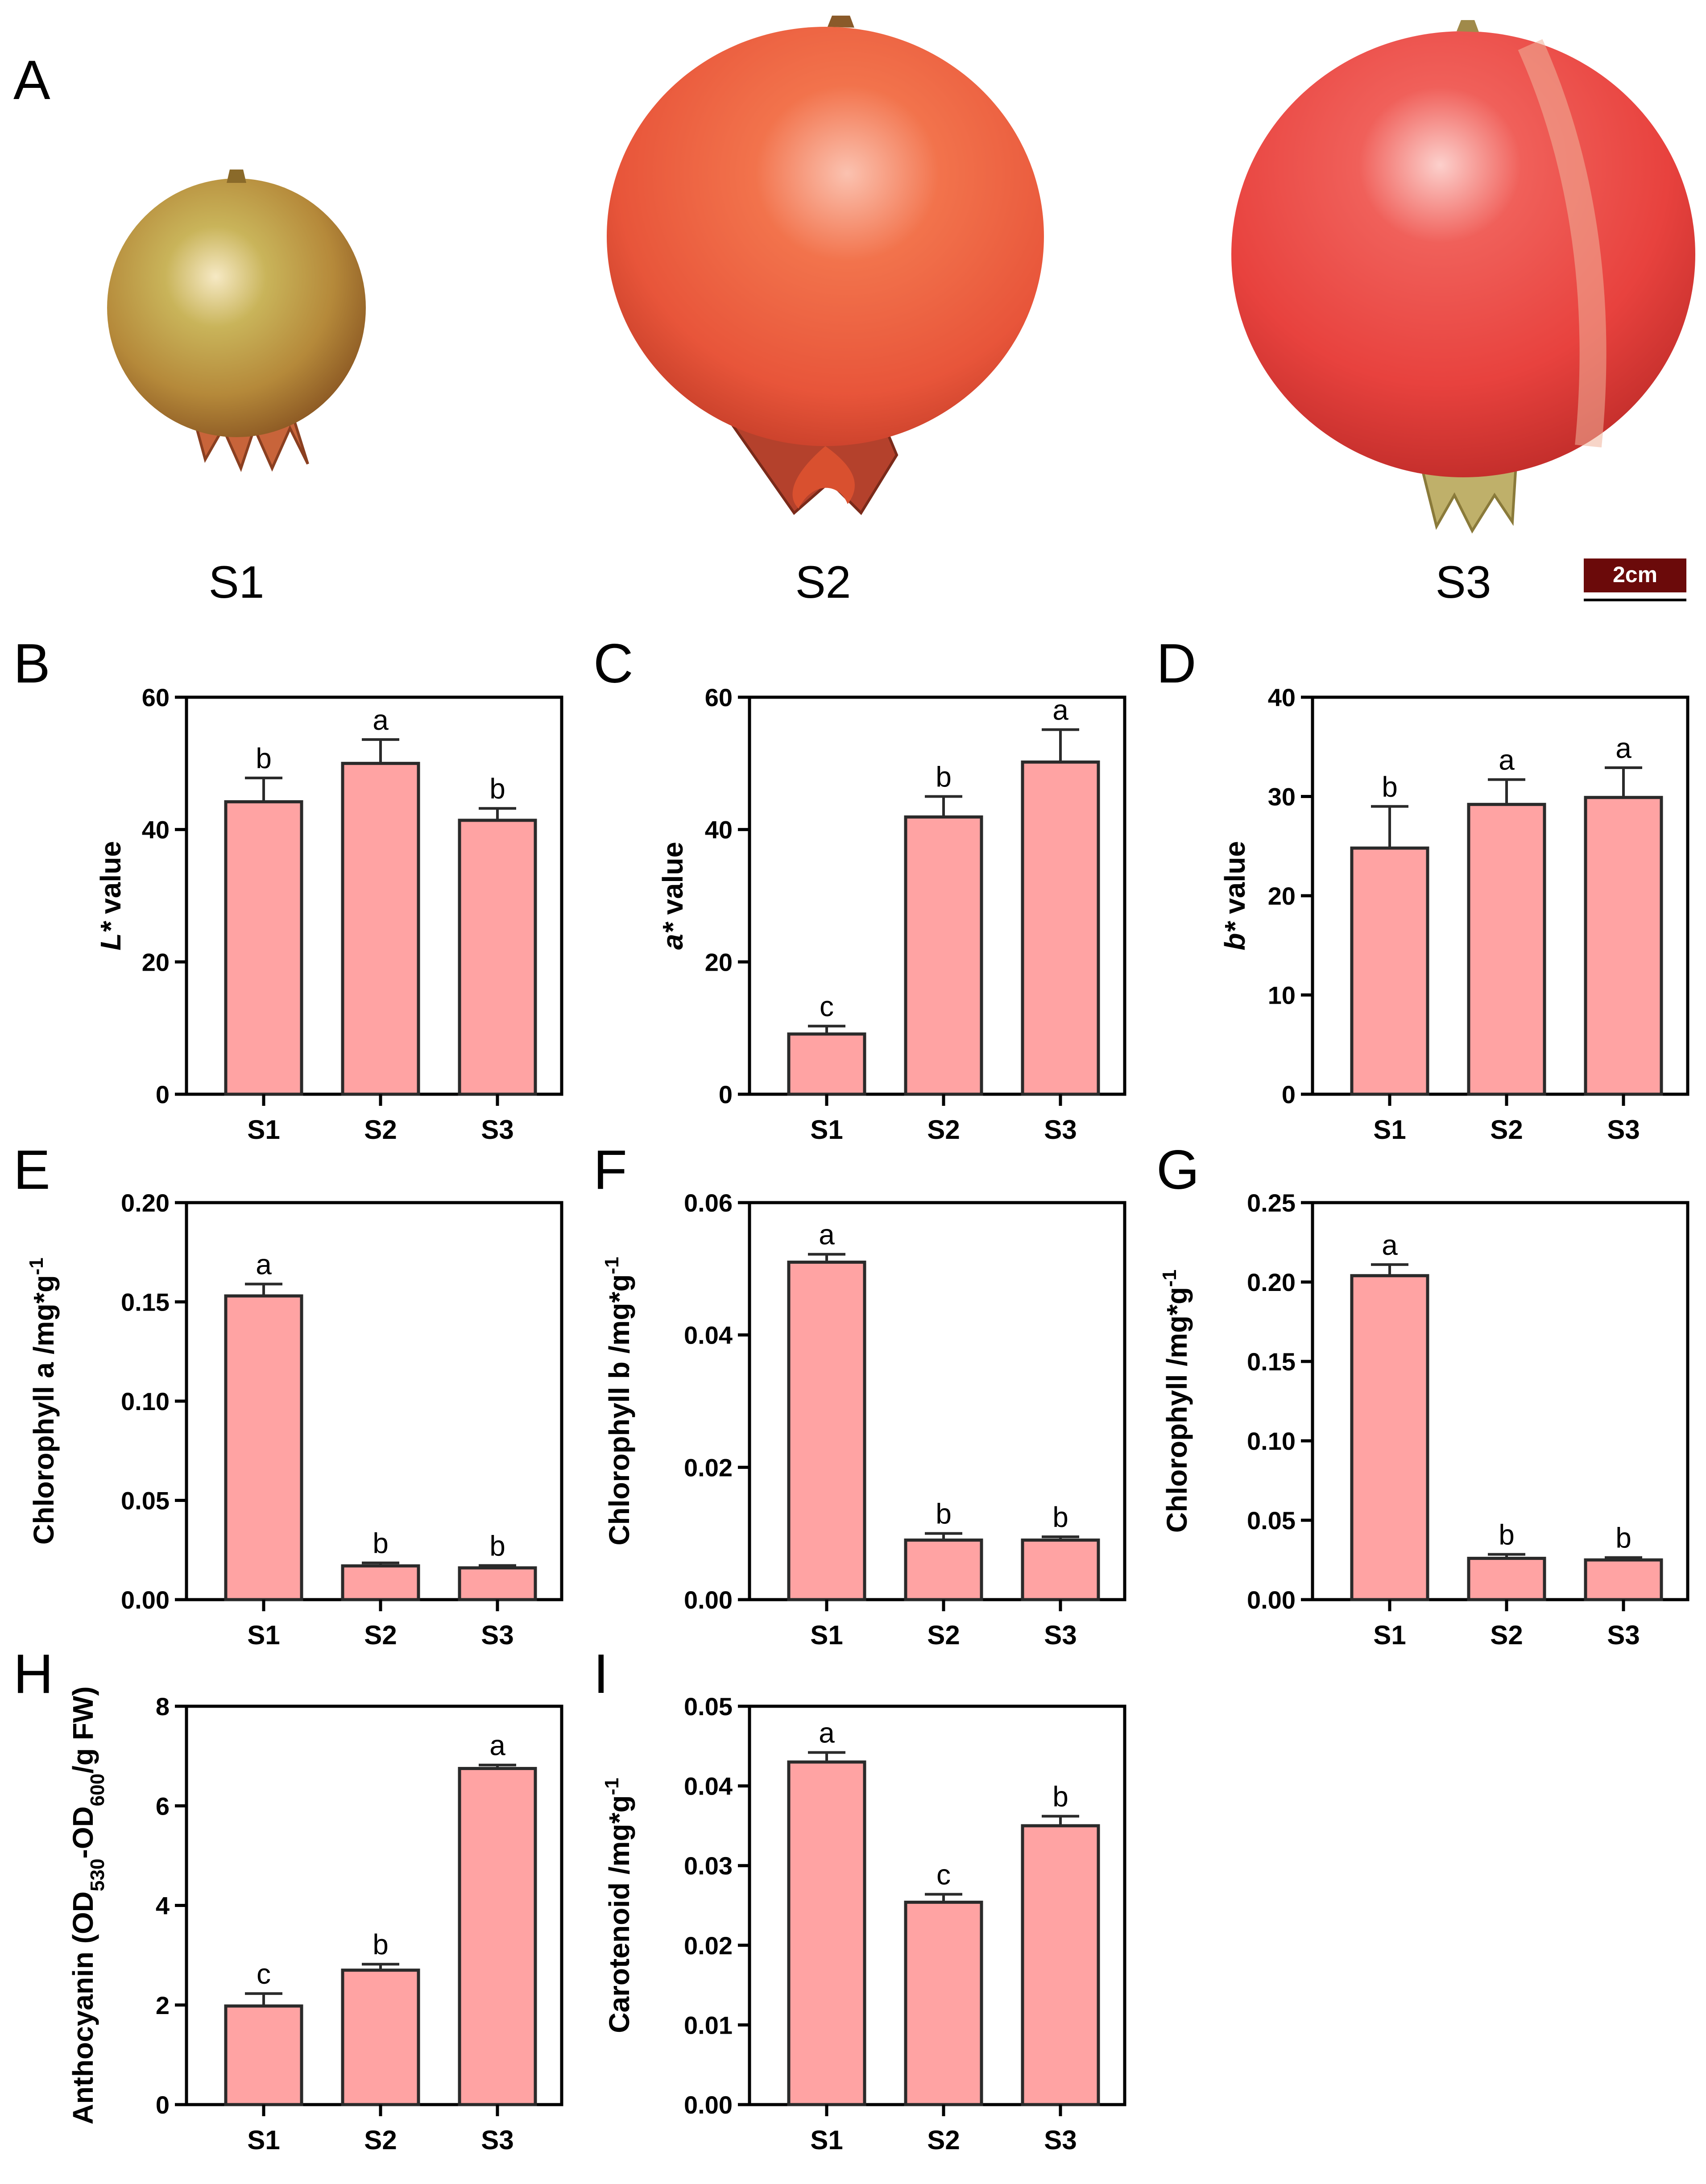 The width and height of the screenshot is (1706, 2184). Describe the element at coordinates (145, 1401) in the screenshot. I see `y-tick-label: 0.10` at that location.